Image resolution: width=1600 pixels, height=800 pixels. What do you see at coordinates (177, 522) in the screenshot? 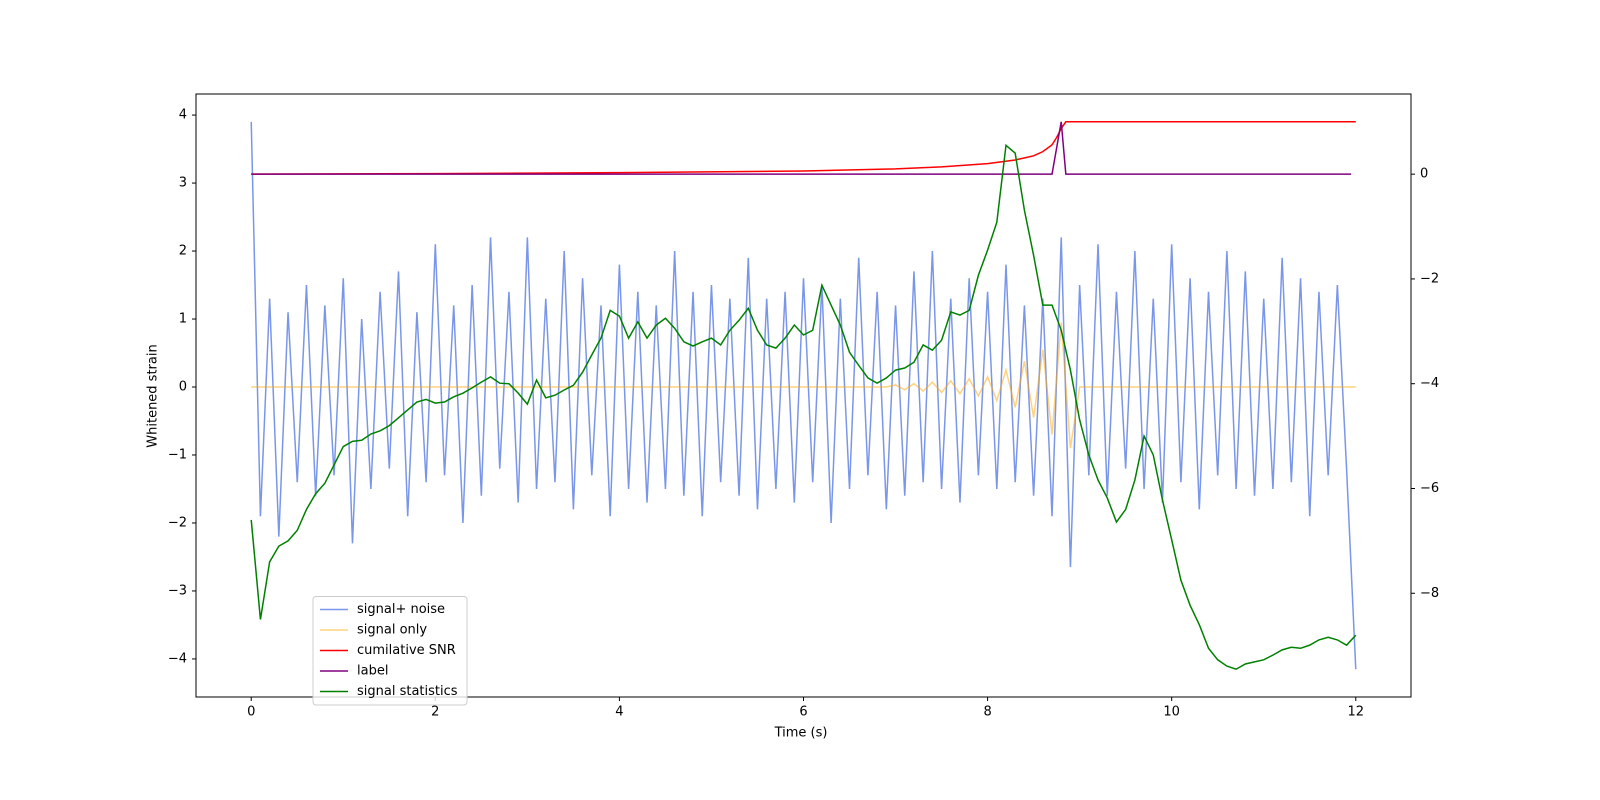
I see `y-tick-label: −2` at bounding box center [177, 522].